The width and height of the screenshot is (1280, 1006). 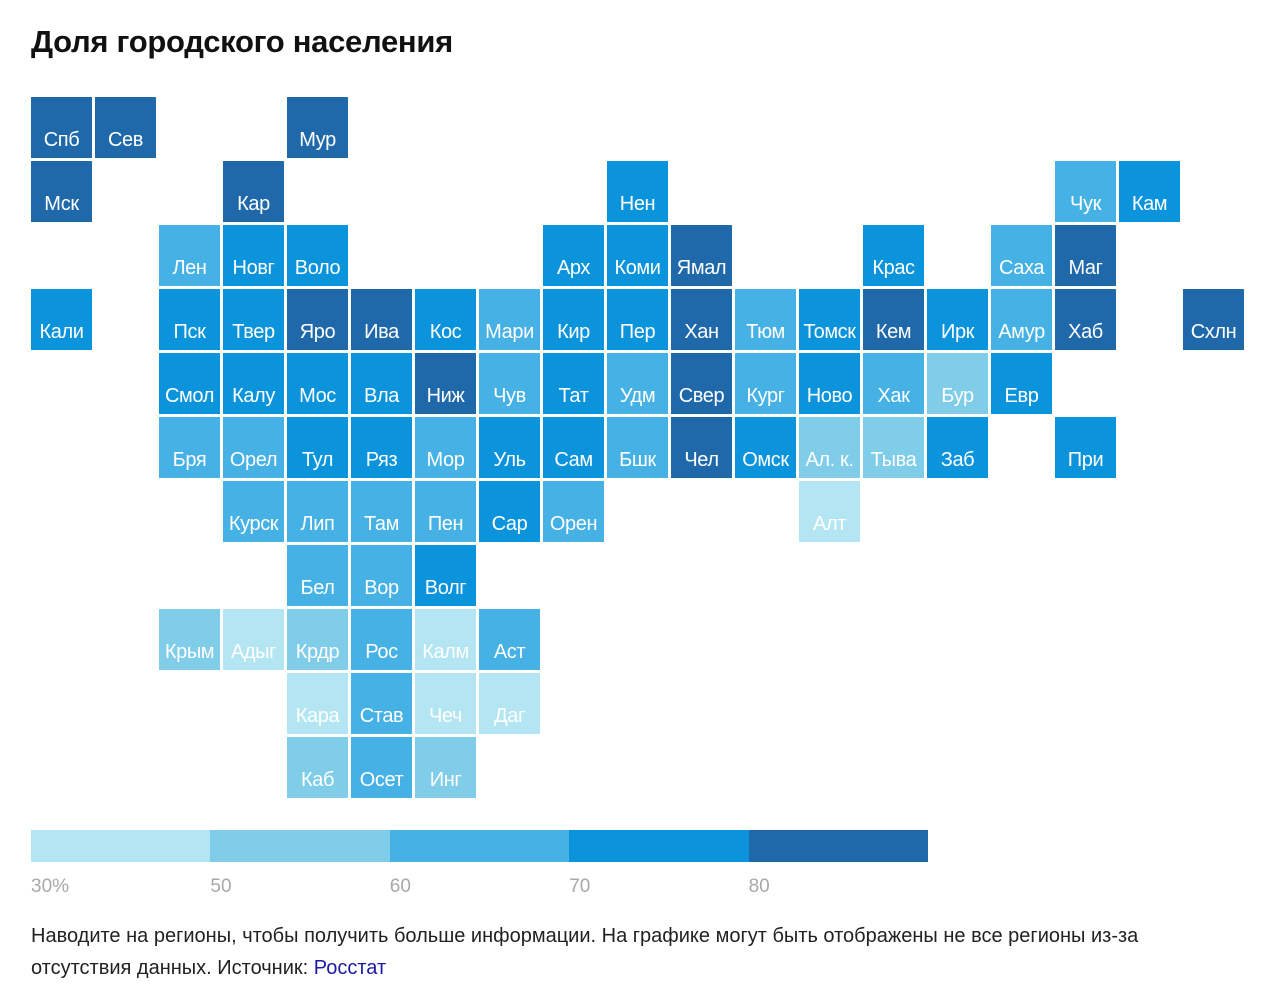 I want to click on region-tile: Бел, so click(x=317, y=575).